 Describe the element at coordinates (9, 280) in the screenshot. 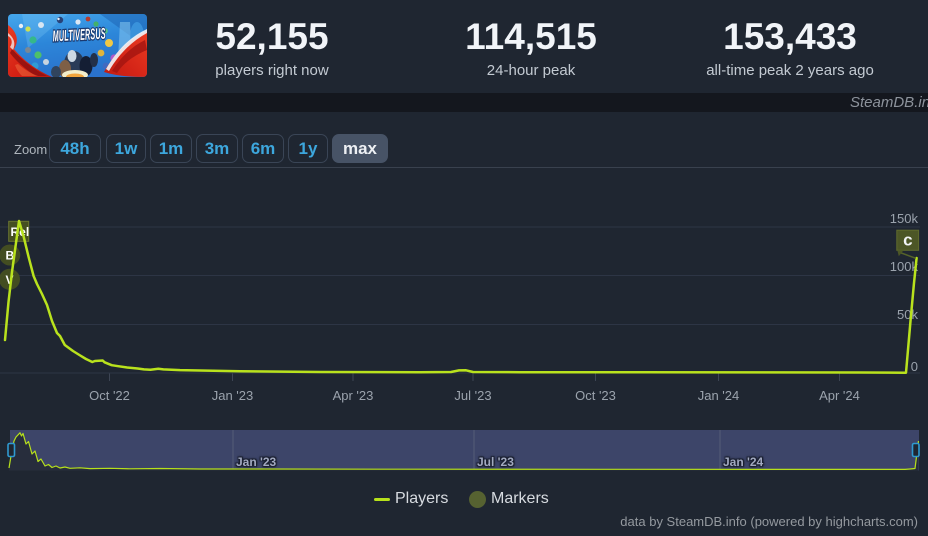

I see `svg-text: V` at that location.